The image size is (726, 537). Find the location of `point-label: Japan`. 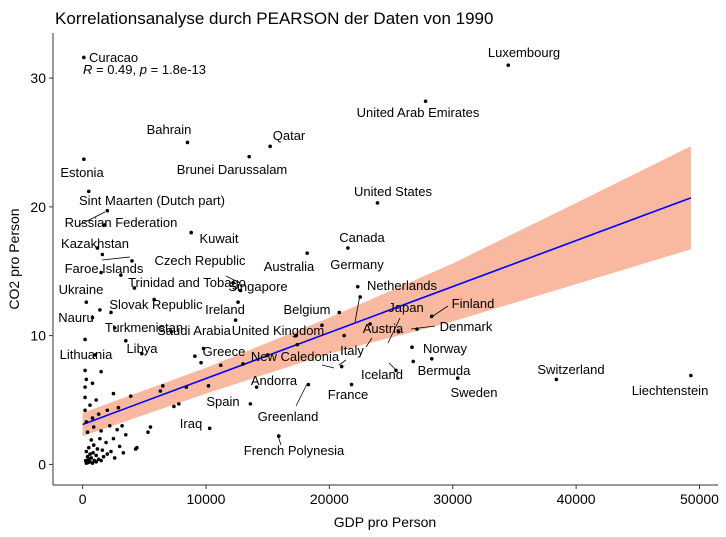

point-label: Japan is located at coordinates (405, 307).